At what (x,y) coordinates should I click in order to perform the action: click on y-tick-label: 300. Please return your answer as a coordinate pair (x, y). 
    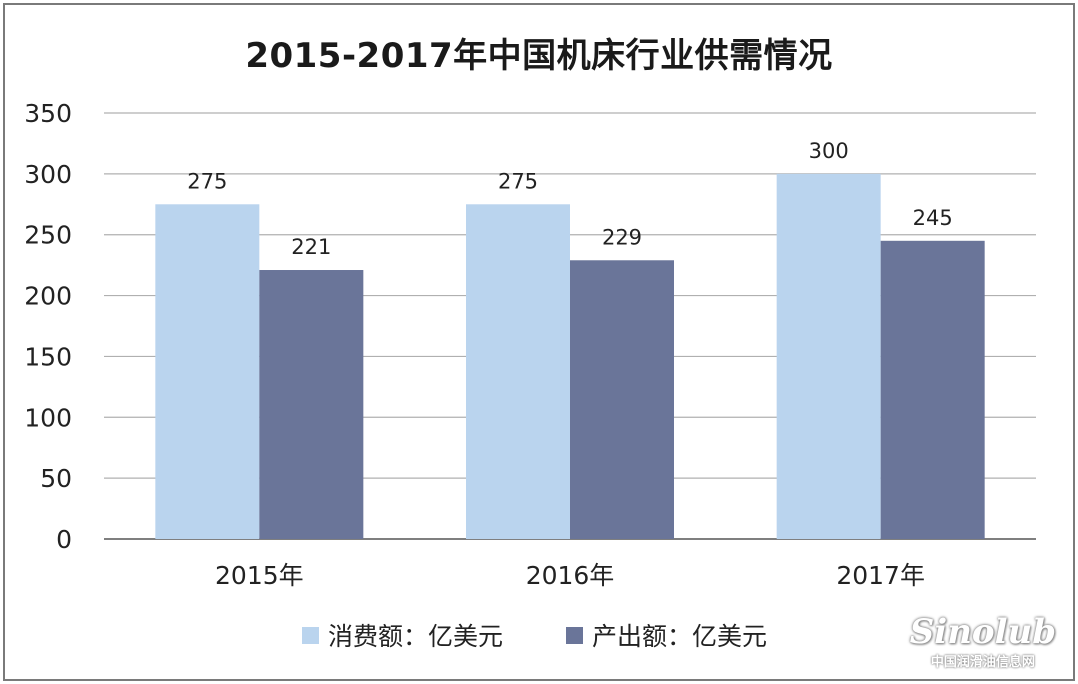
    Looking at the image, I should click on (48, 174).